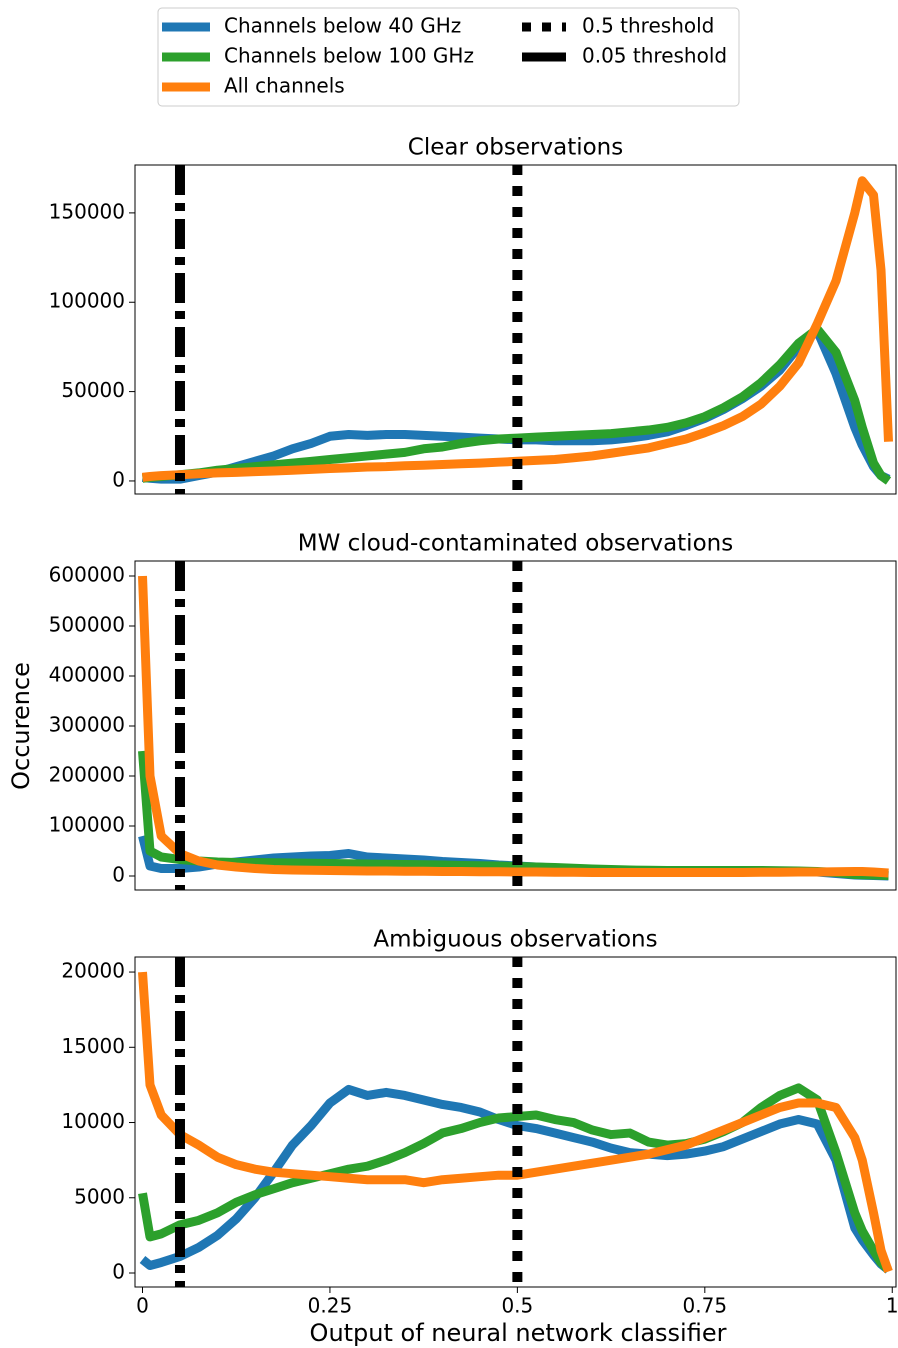 The height and width of the screenshot is (1348, 898). Describe the element at coordinates (93, 390) in the screenshot. I see `y-tick-label: 50000` at that location.